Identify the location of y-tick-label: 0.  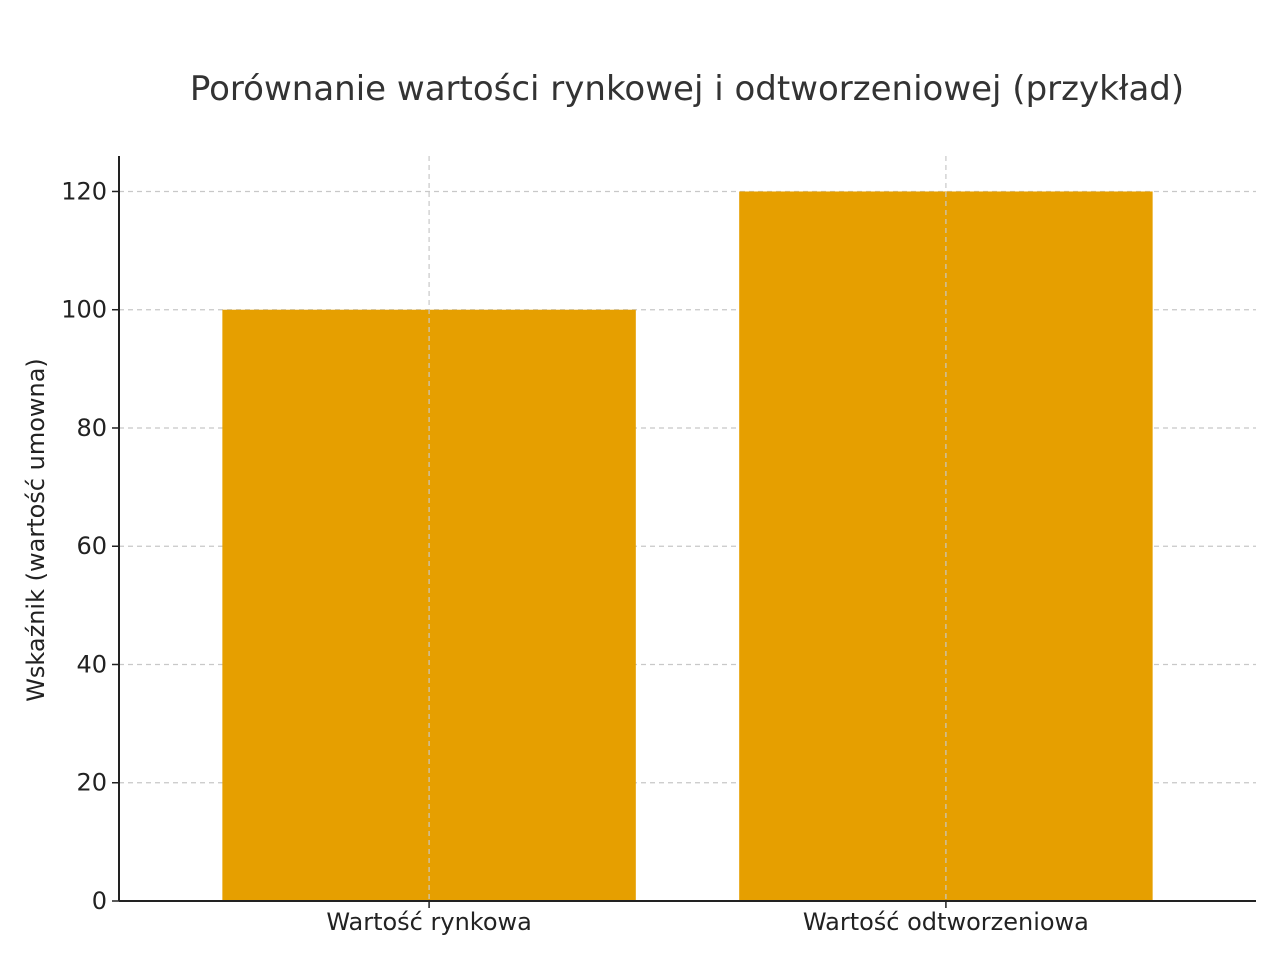
(99, 901).